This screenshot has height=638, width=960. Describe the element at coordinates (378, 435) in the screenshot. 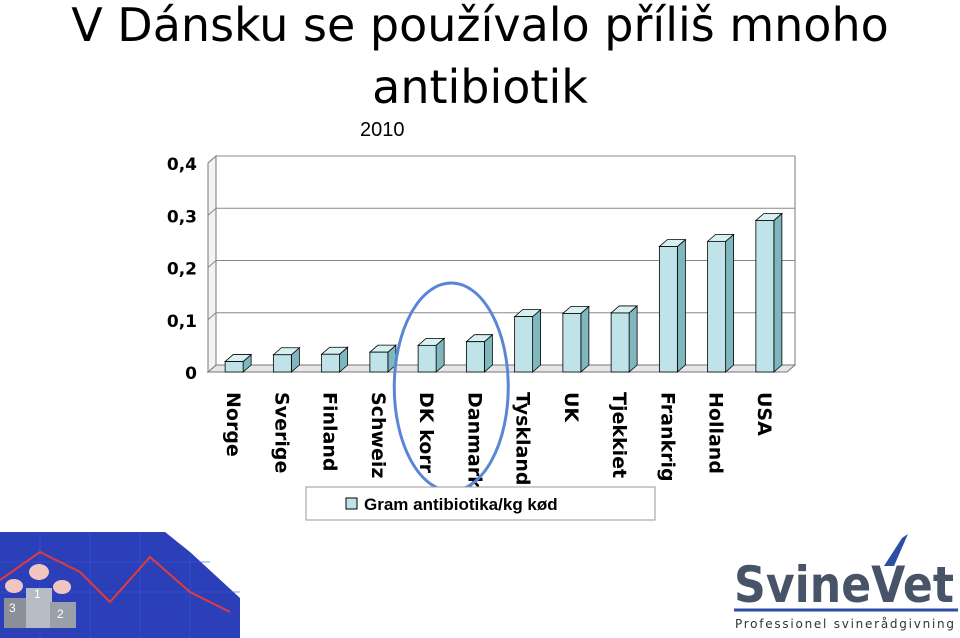

I see `x-tick-label: Schweiz` at that location.